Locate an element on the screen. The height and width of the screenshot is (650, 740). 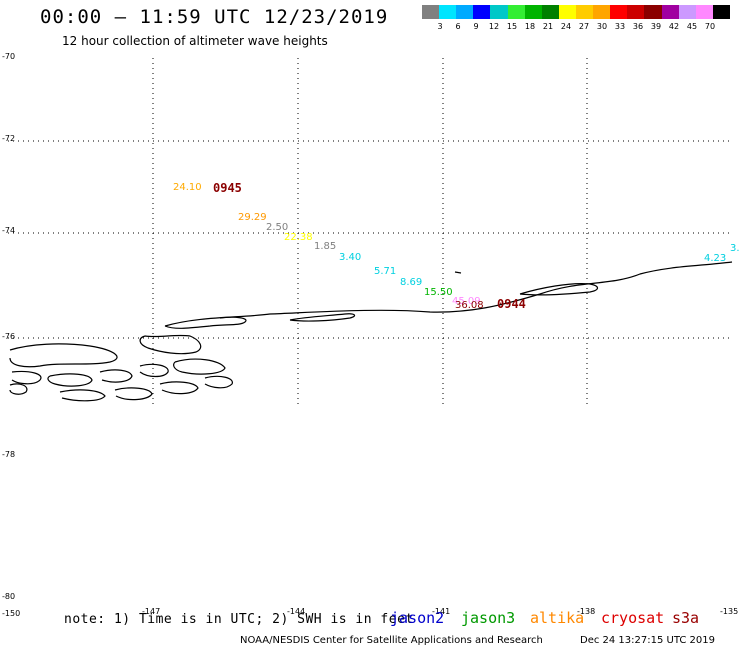
latitude-label: -80 is located at coordinates (9, 596).